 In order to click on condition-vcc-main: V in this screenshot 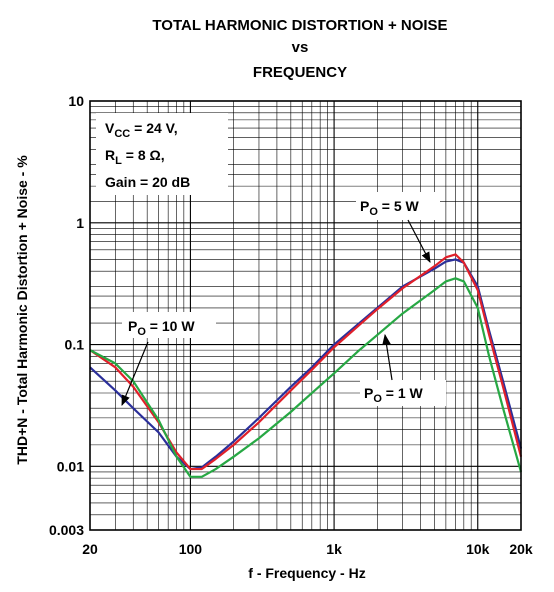, I will do `click(110, 128)`.